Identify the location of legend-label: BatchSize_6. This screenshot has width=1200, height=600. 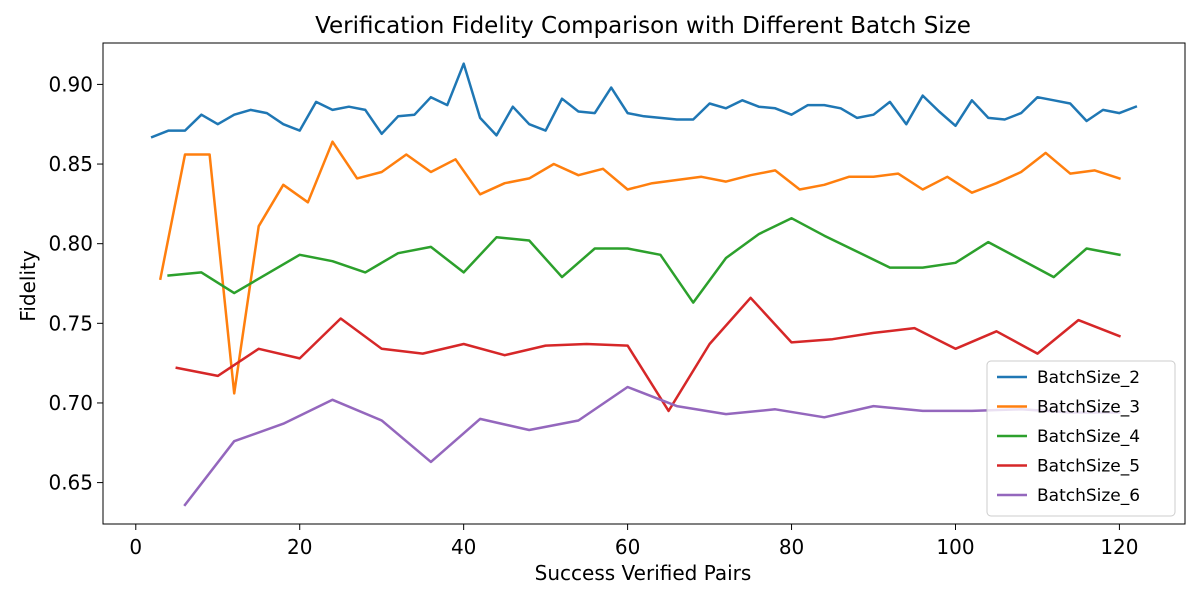
(1088, 496).